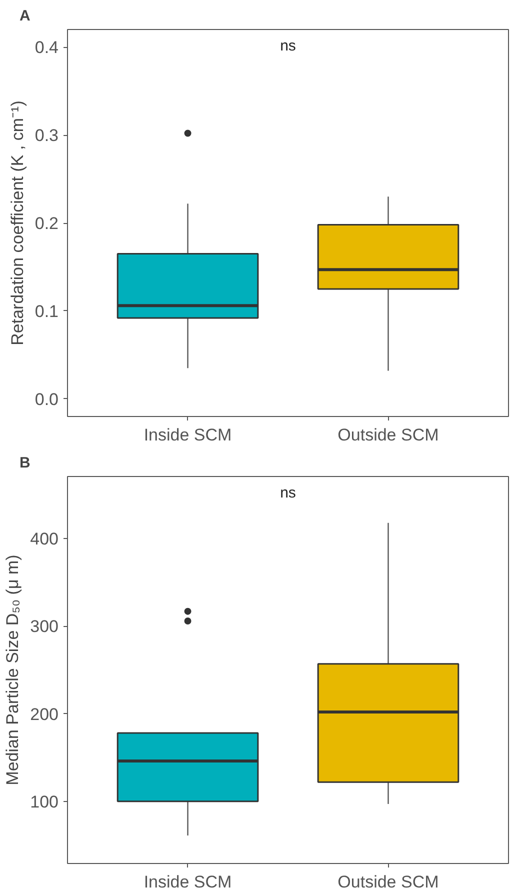 The height and width of the screenshot is (894, 510). What do you see at coordinates (44, 626) in the screenshot?
I see `y-tick-label: 300` at bounding box center [44, 626].